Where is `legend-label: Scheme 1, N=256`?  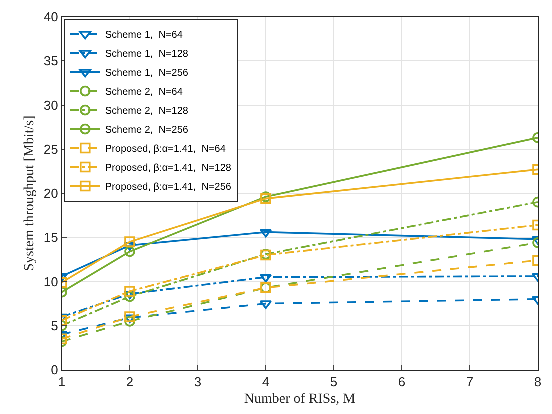 legend-label: Scheme 1, N=256 is located at coordinates (147, 74).